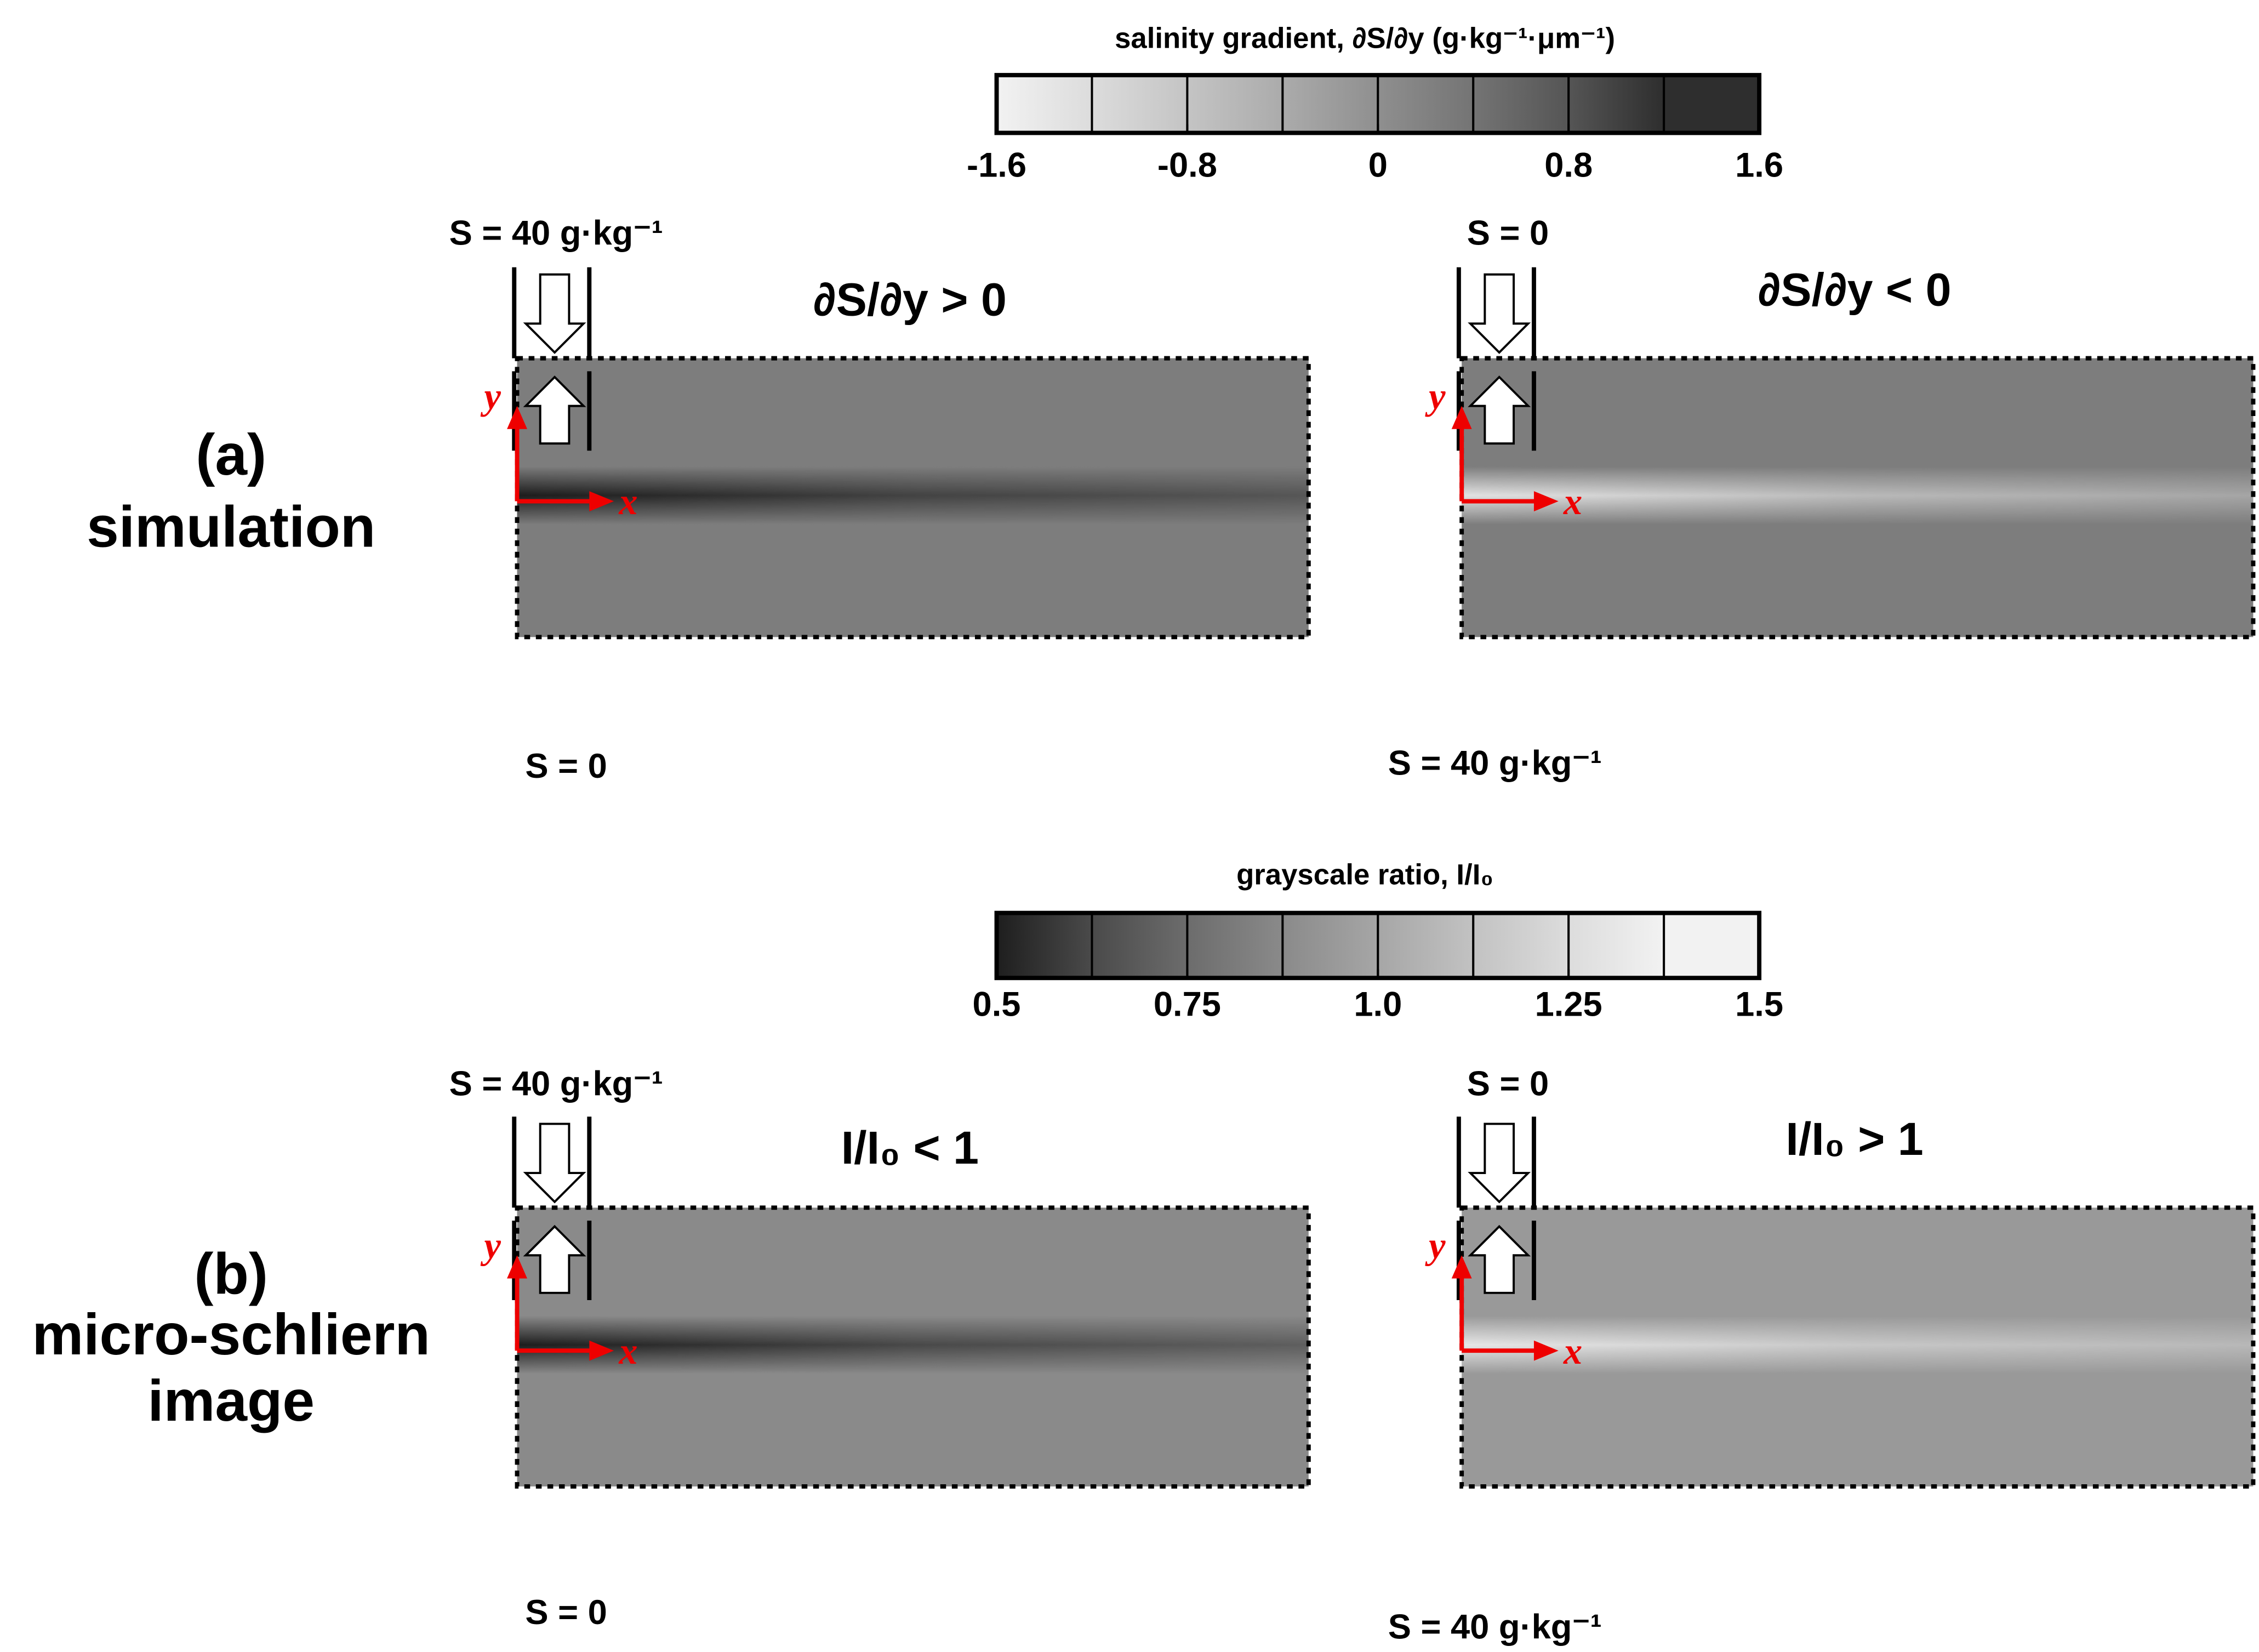 The width and height of the screenshot is (2259, 1652). Describe the element at coordinates (1854, 1139) in the screenshot. I see `panel-title: I/I₀ > 1` at that location.